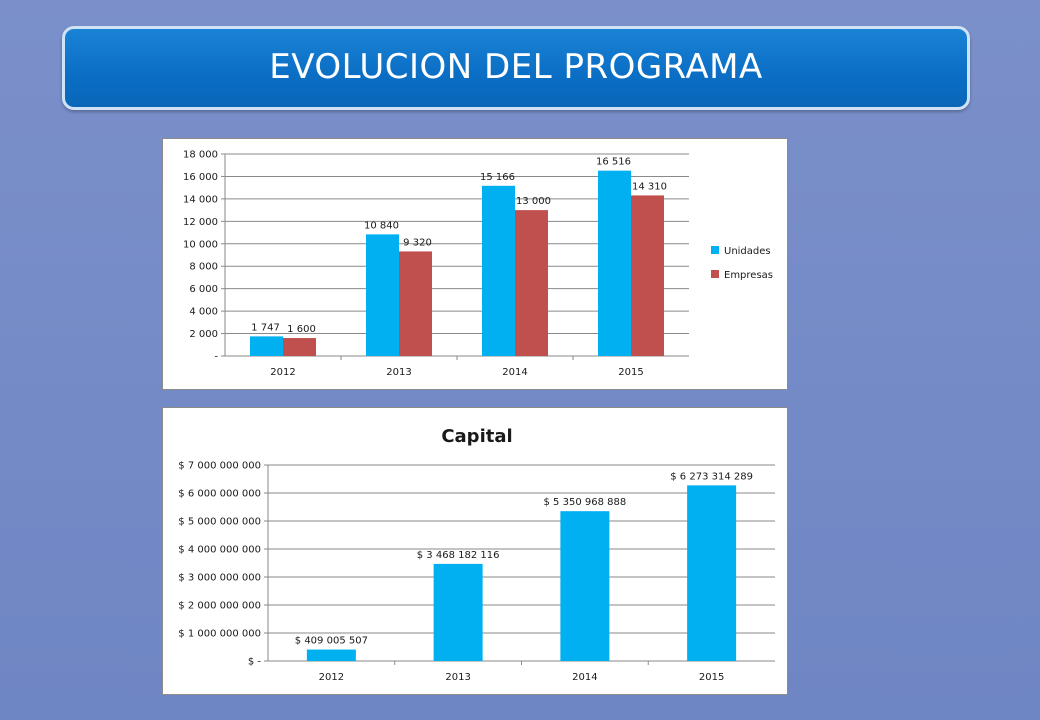  Describe the element at coordinates (299, 347) in the screenshot. I see `bar-empresas-2012` at that location.